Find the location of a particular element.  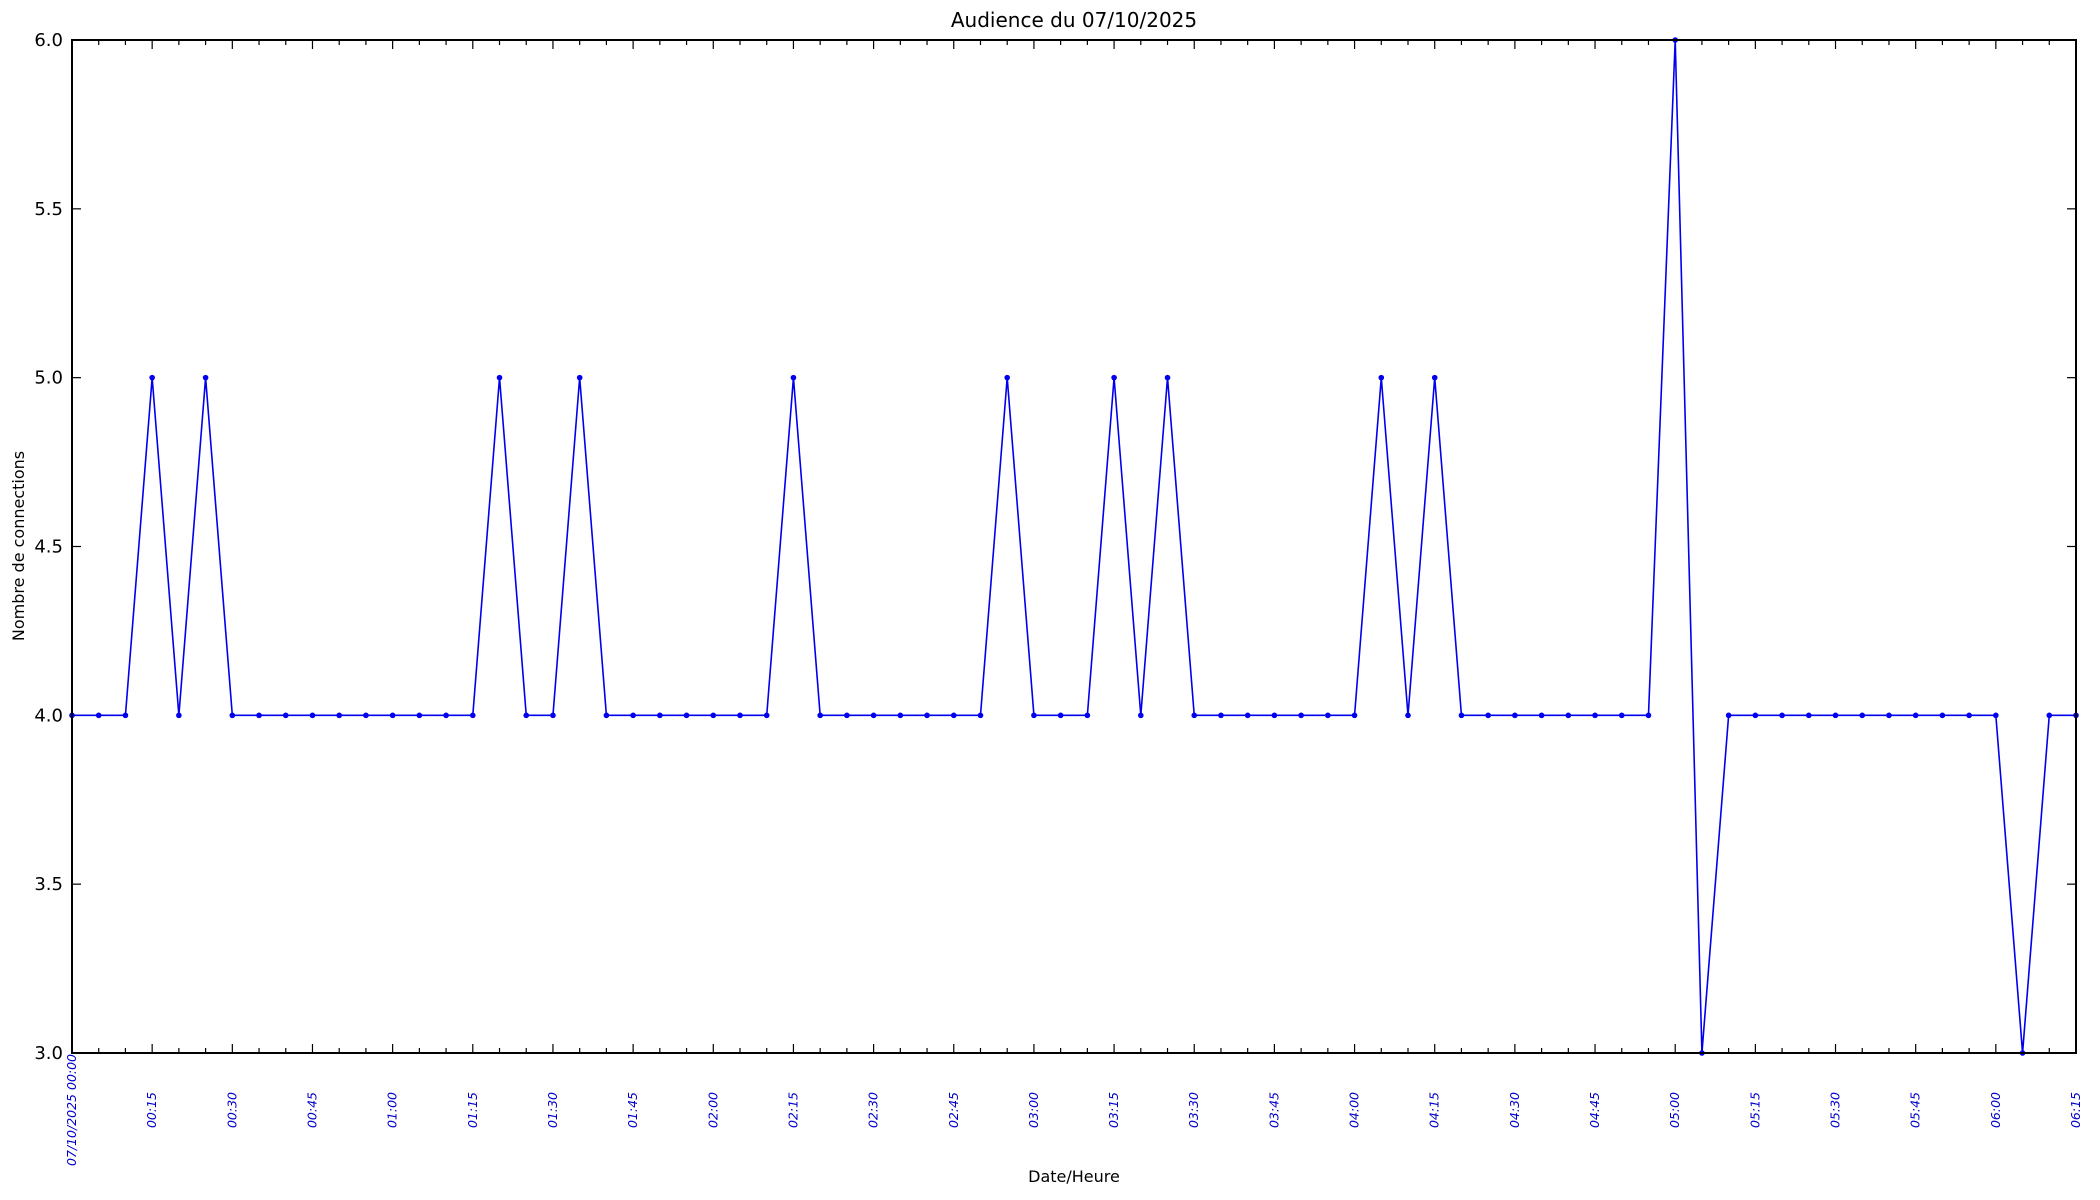

y-tick-label: 6.0 is located at coordinates (48, 40).